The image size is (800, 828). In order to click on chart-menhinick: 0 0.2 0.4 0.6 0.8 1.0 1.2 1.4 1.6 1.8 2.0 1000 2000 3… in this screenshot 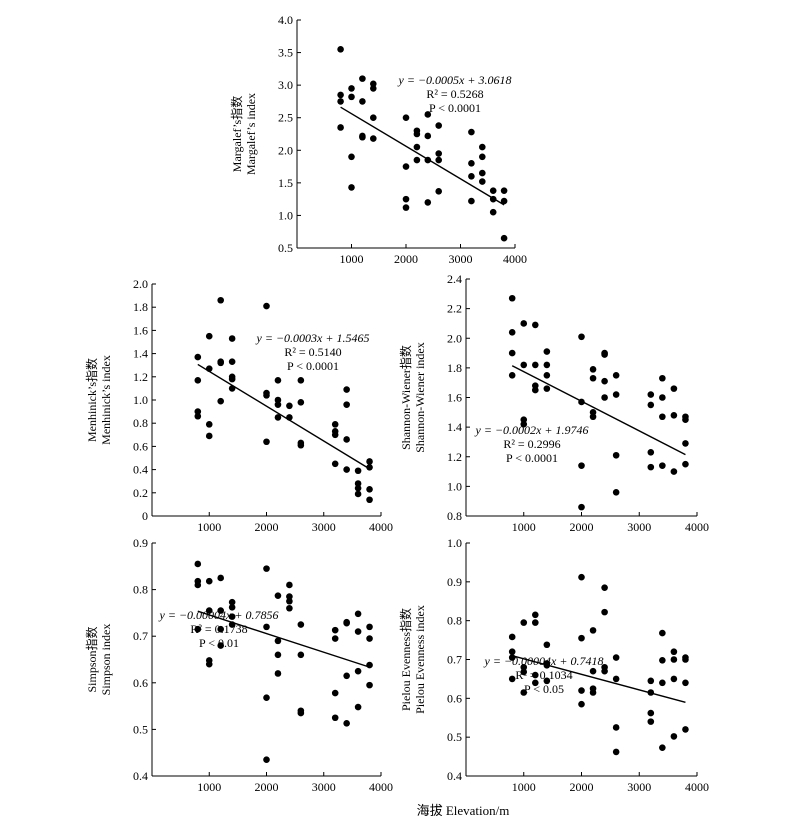, I will do `click(238, 405)`.